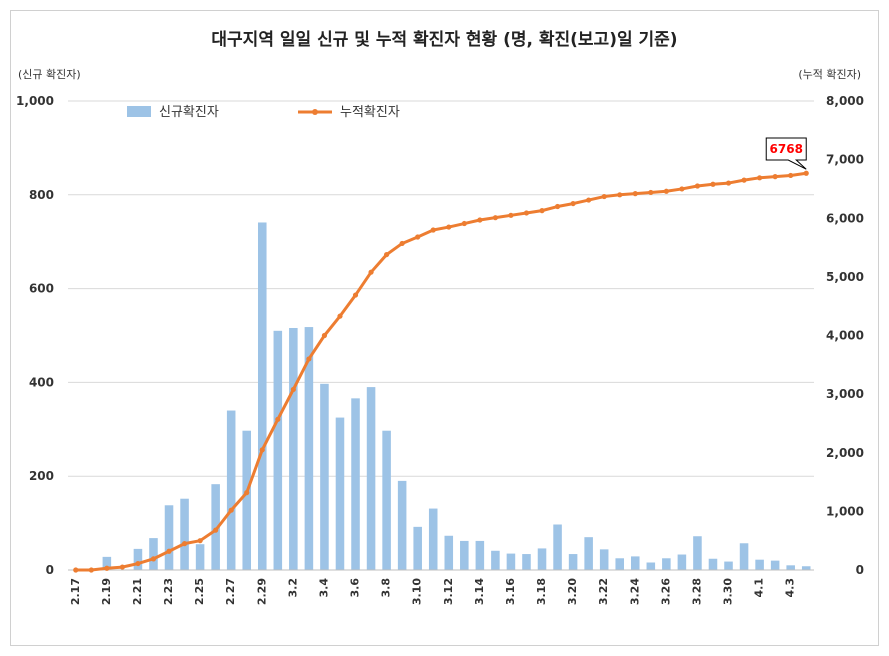 Image resolution: width=889 pixels, height=656 pixels. I want to click on annotation-callout, so click(786, 153).